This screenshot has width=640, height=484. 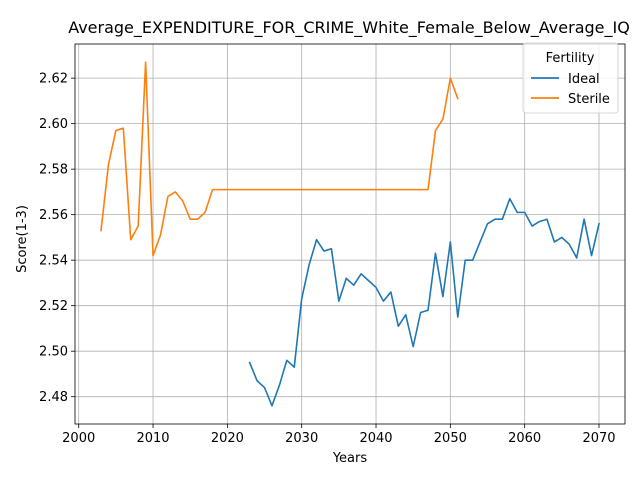 What do you see at coordinates (598, 438) in the screenshot?
I see `x-tick-label: 2070` at bounding box center [598, 438].